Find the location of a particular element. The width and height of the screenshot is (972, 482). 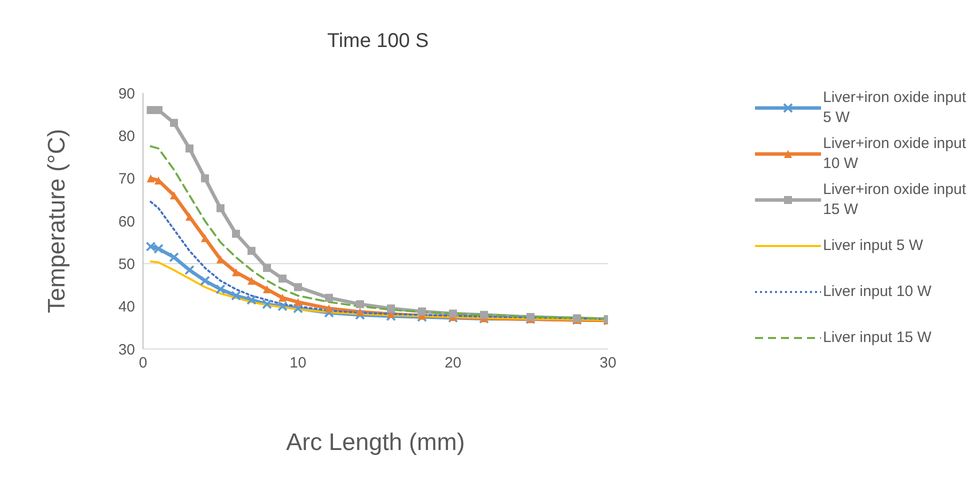

legend-label: Liver+iron oxide input 15 W is located at coordinates (895, 200).